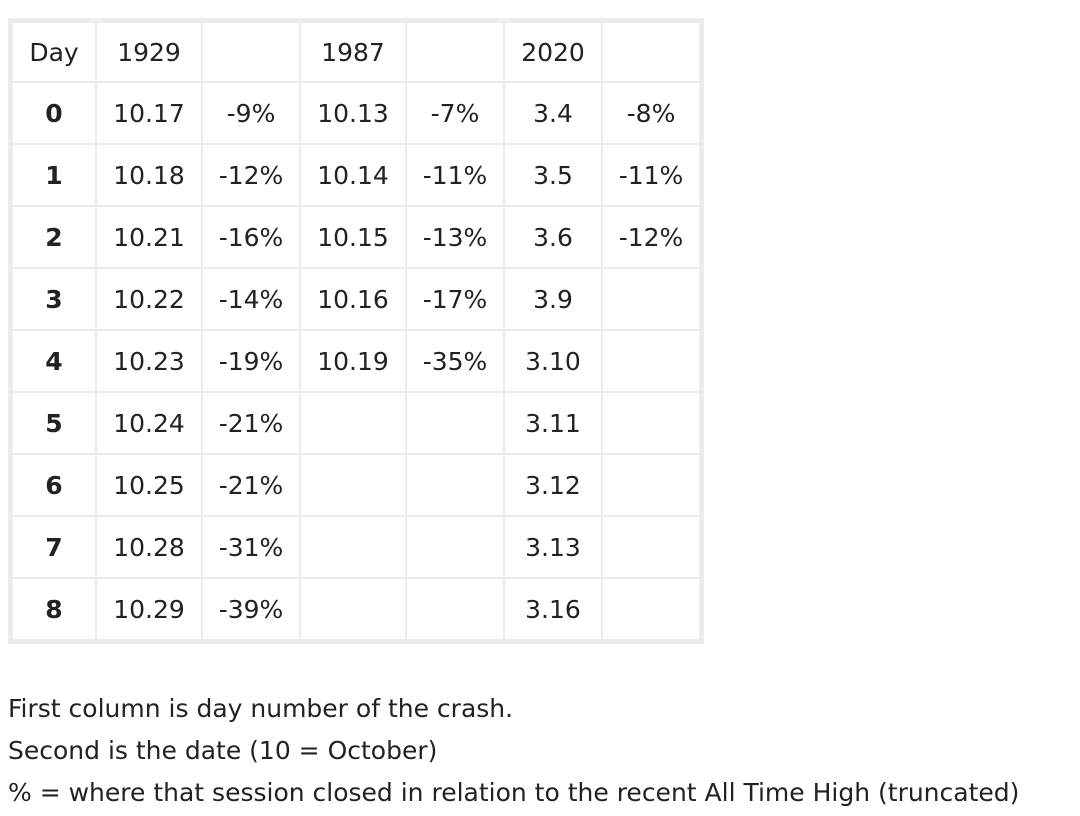 This screenshot has height=816, width=1080. I want to click on data-cell: -14%, so click(251, 299).